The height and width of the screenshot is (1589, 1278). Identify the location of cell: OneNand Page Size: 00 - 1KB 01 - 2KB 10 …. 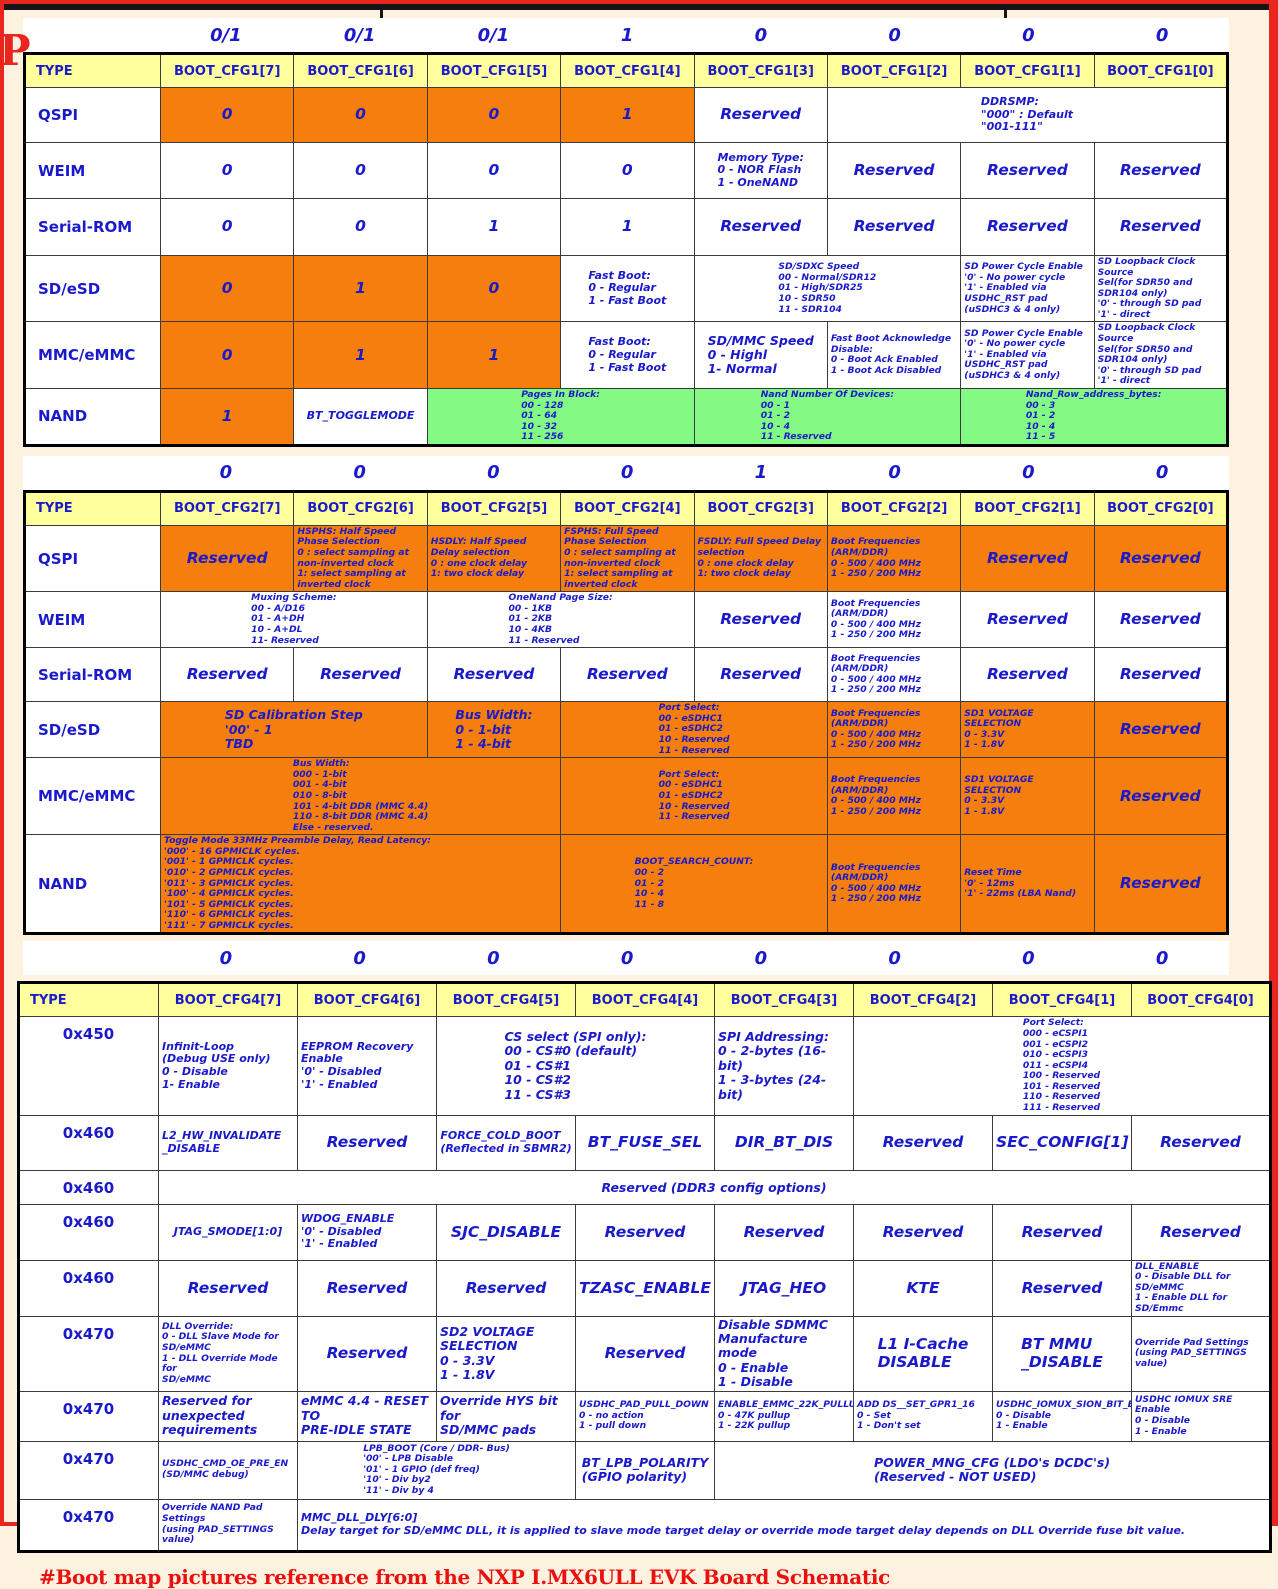
(560, 620).